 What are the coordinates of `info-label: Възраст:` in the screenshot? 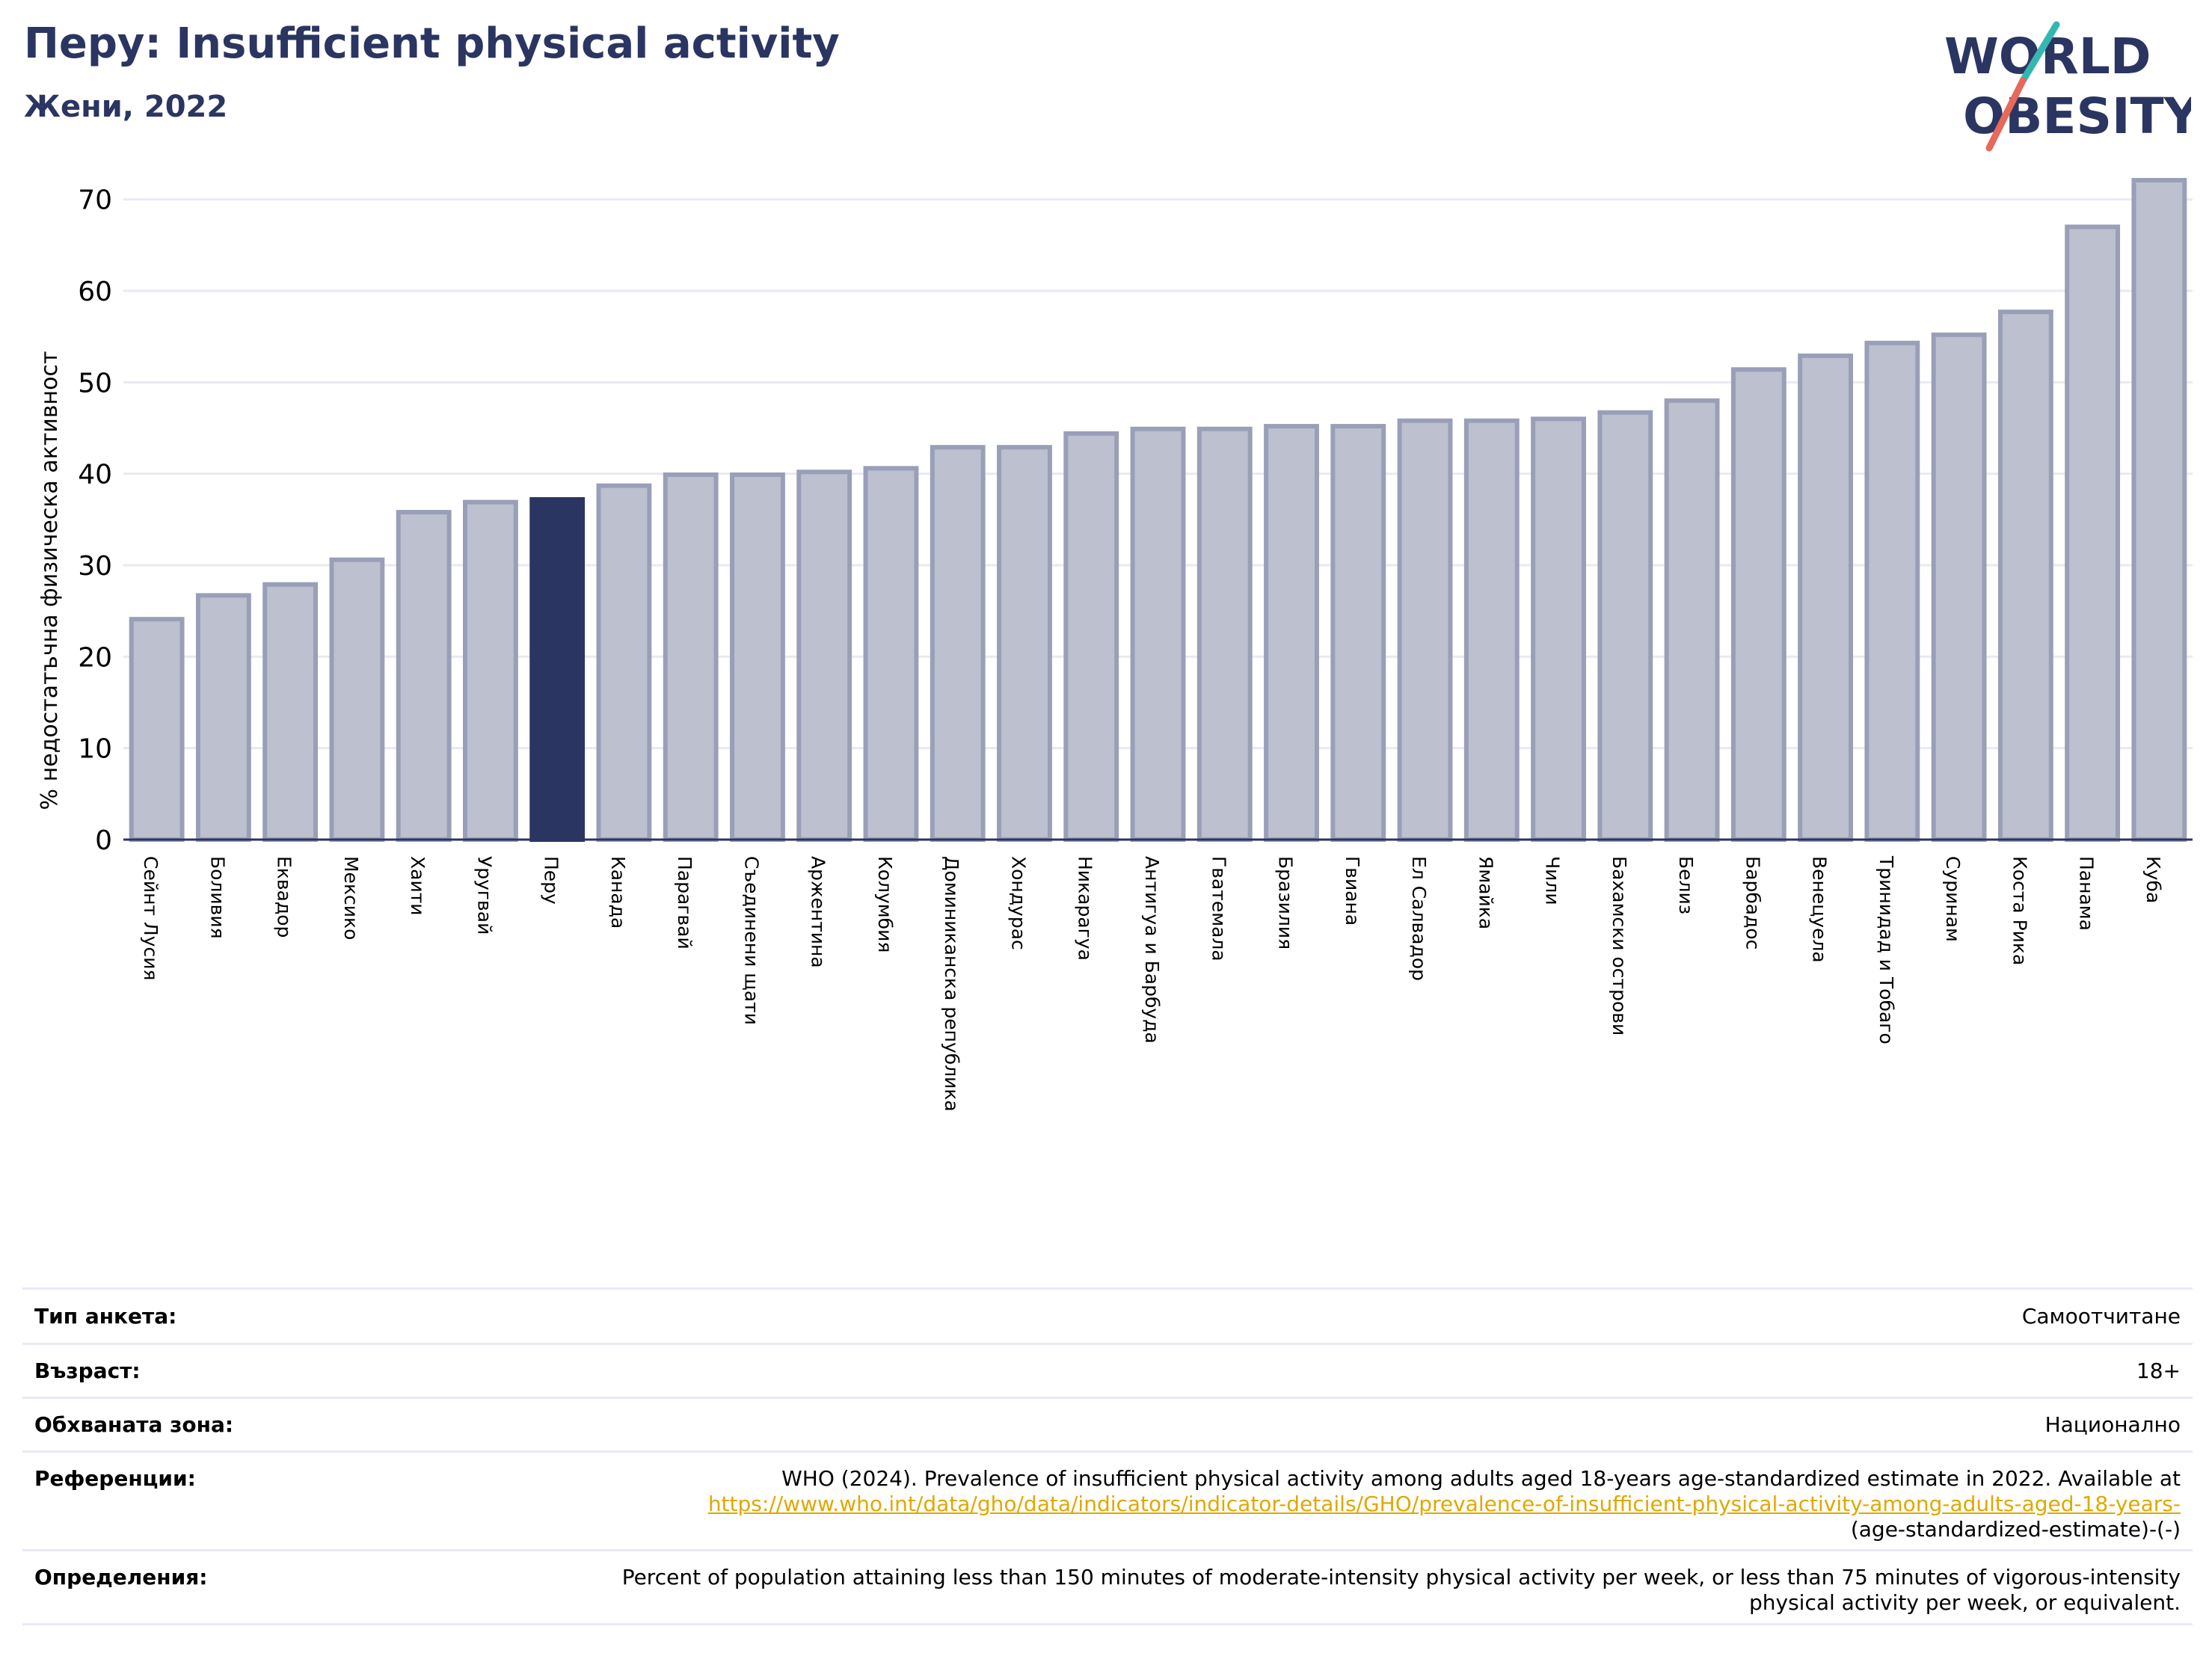 It's located at (87, 1370).